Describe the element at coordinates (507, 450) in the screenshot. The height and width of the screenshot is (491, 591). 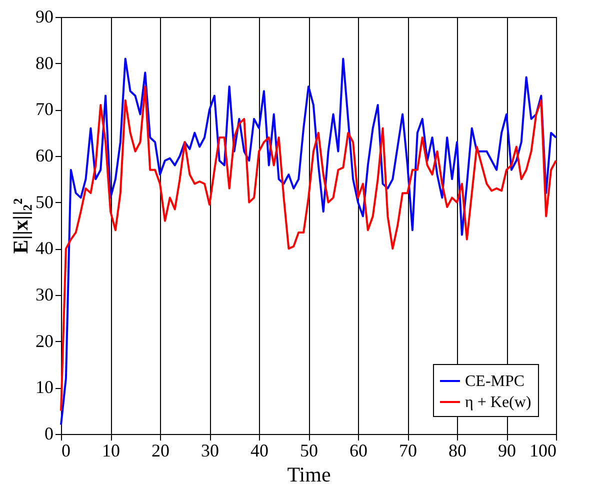
I see `x-tick-label: 90` at that location.